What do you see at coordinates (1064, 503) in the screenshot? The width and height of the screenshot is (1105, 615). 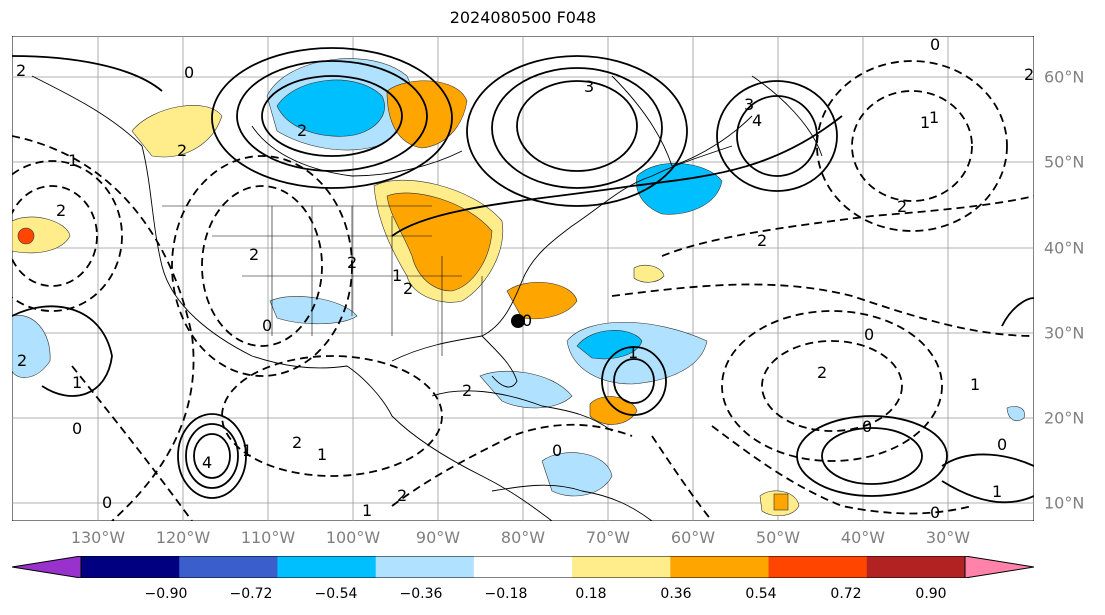 I see `lat-label: 10°N` at bounding box center [1064, 503].